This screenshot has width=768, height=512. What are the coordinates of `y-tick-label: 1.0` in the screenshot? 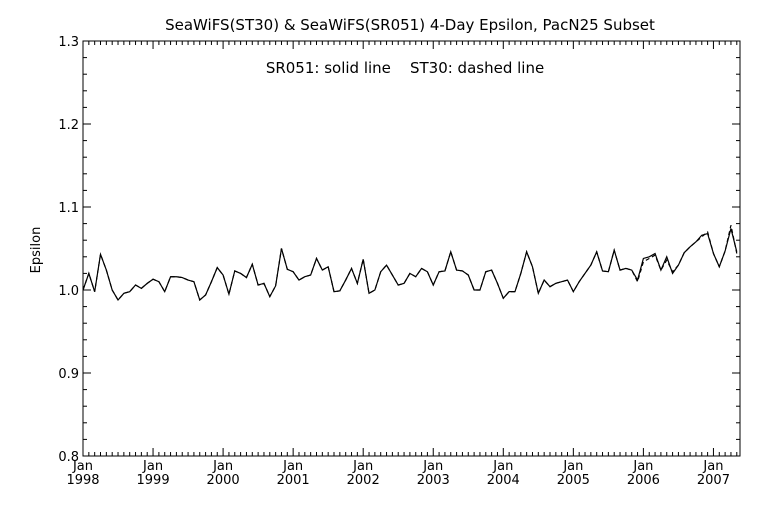 It's located at (68, 291).